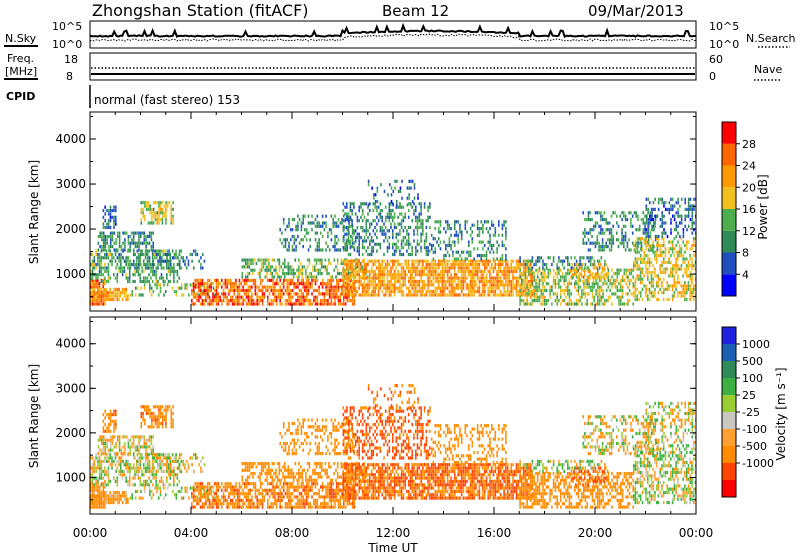 Image resolution: width=800 pixels, height=558 pixels. What do you see at coordinates (416, 267) in the screenshot?
I see `power-cell-2096` at bounding box center [416, 267].